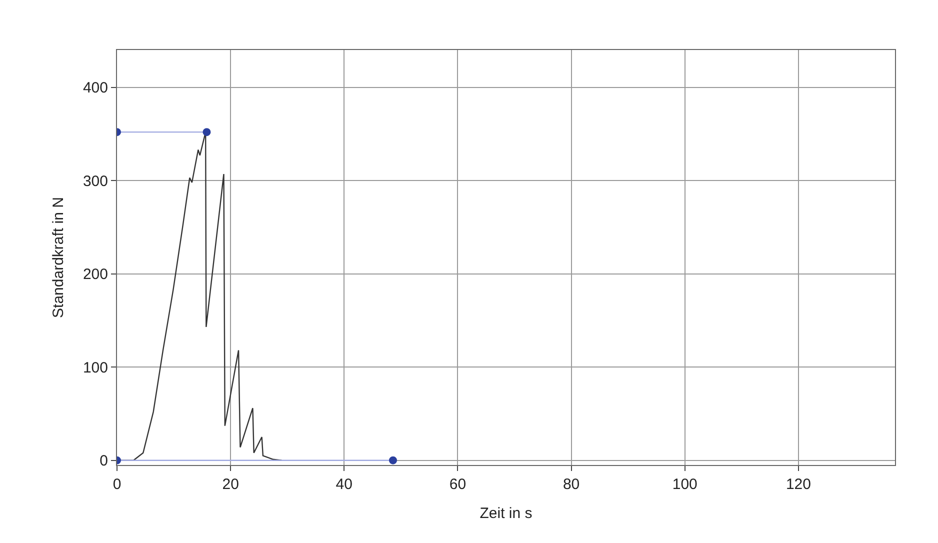 Image resolution: width=938 pixels, height=543 pixels. What do you see at coordinates (117, 484) in the screenshot?
I see `x-tick-label: 0` at bounding box center [117, 484].